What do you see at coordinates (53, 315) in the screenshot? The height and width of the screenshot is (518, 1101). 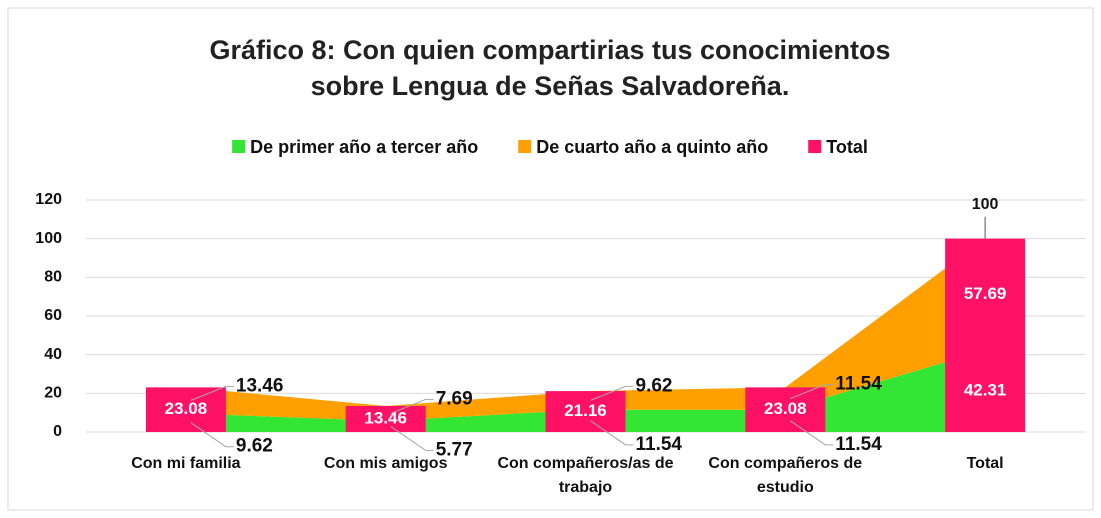 I see `y-tick-label: 60` at bounding box center [53, 315].